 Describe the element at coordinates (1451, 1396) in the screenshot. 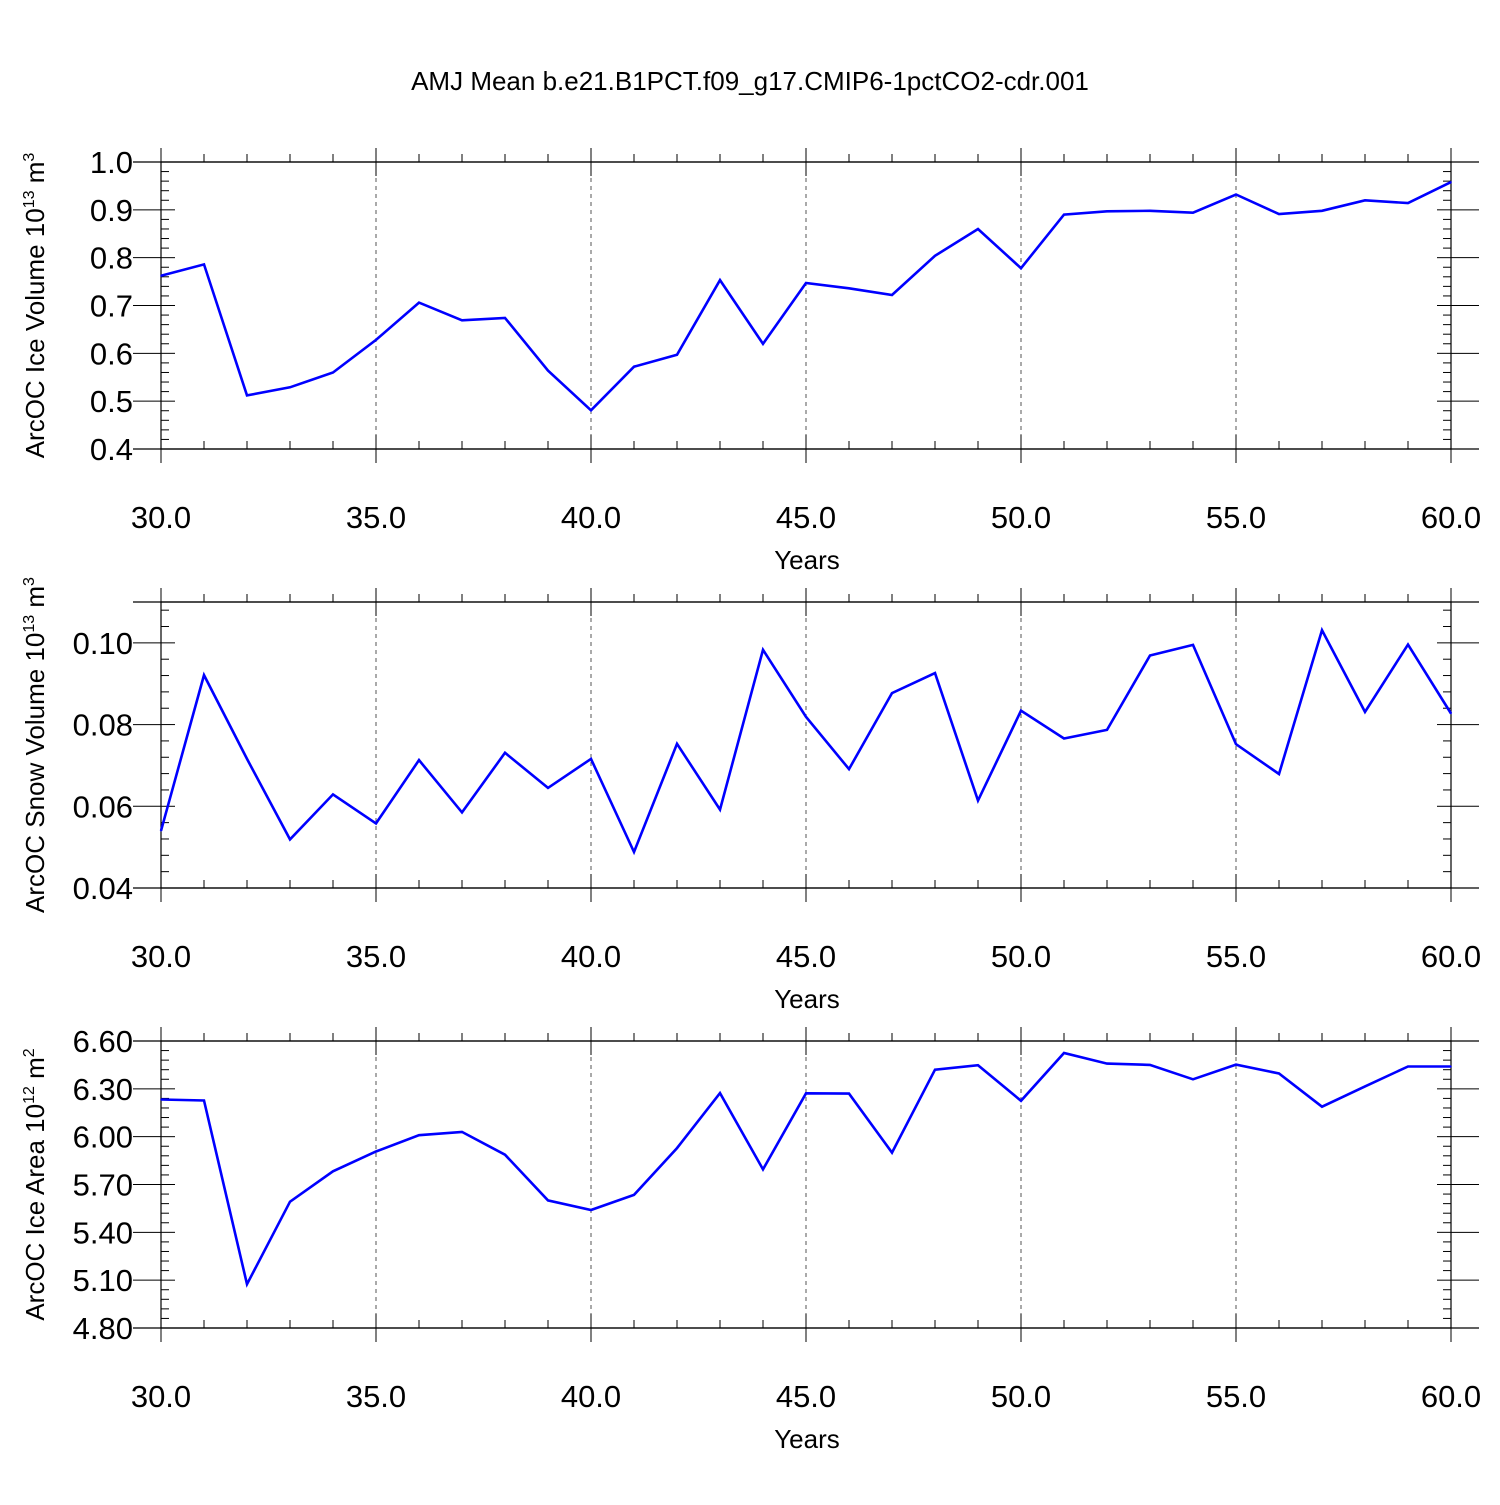

I see `x-tick-label: 60.0` at that location.